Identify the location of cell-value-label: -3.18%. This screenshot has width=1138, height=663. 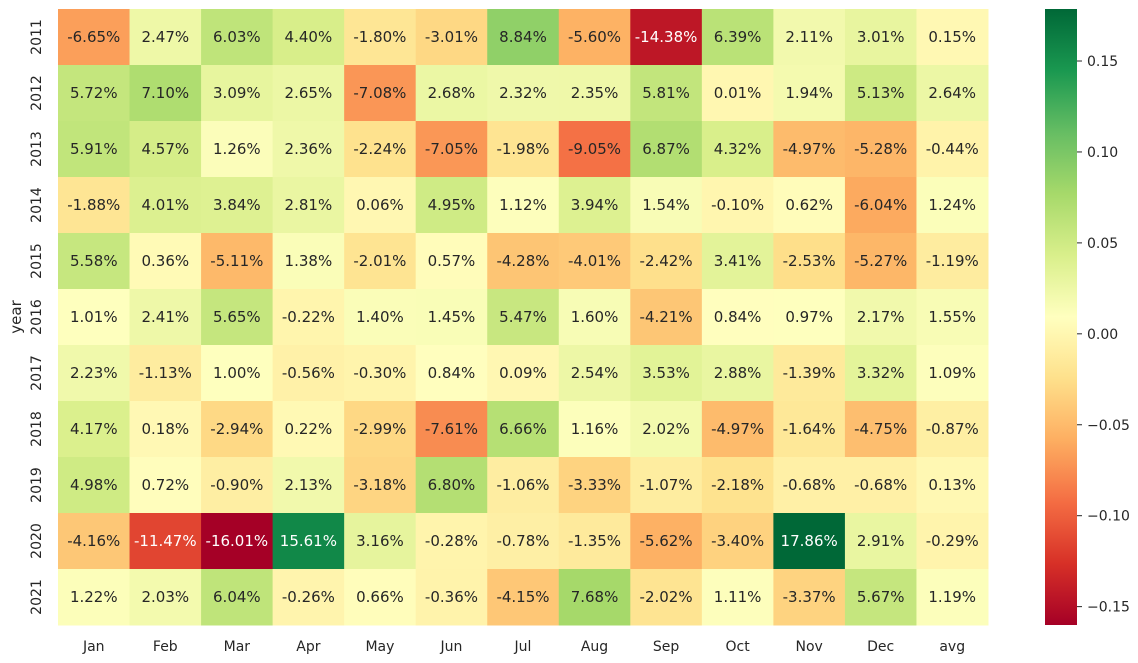
(379, 485).